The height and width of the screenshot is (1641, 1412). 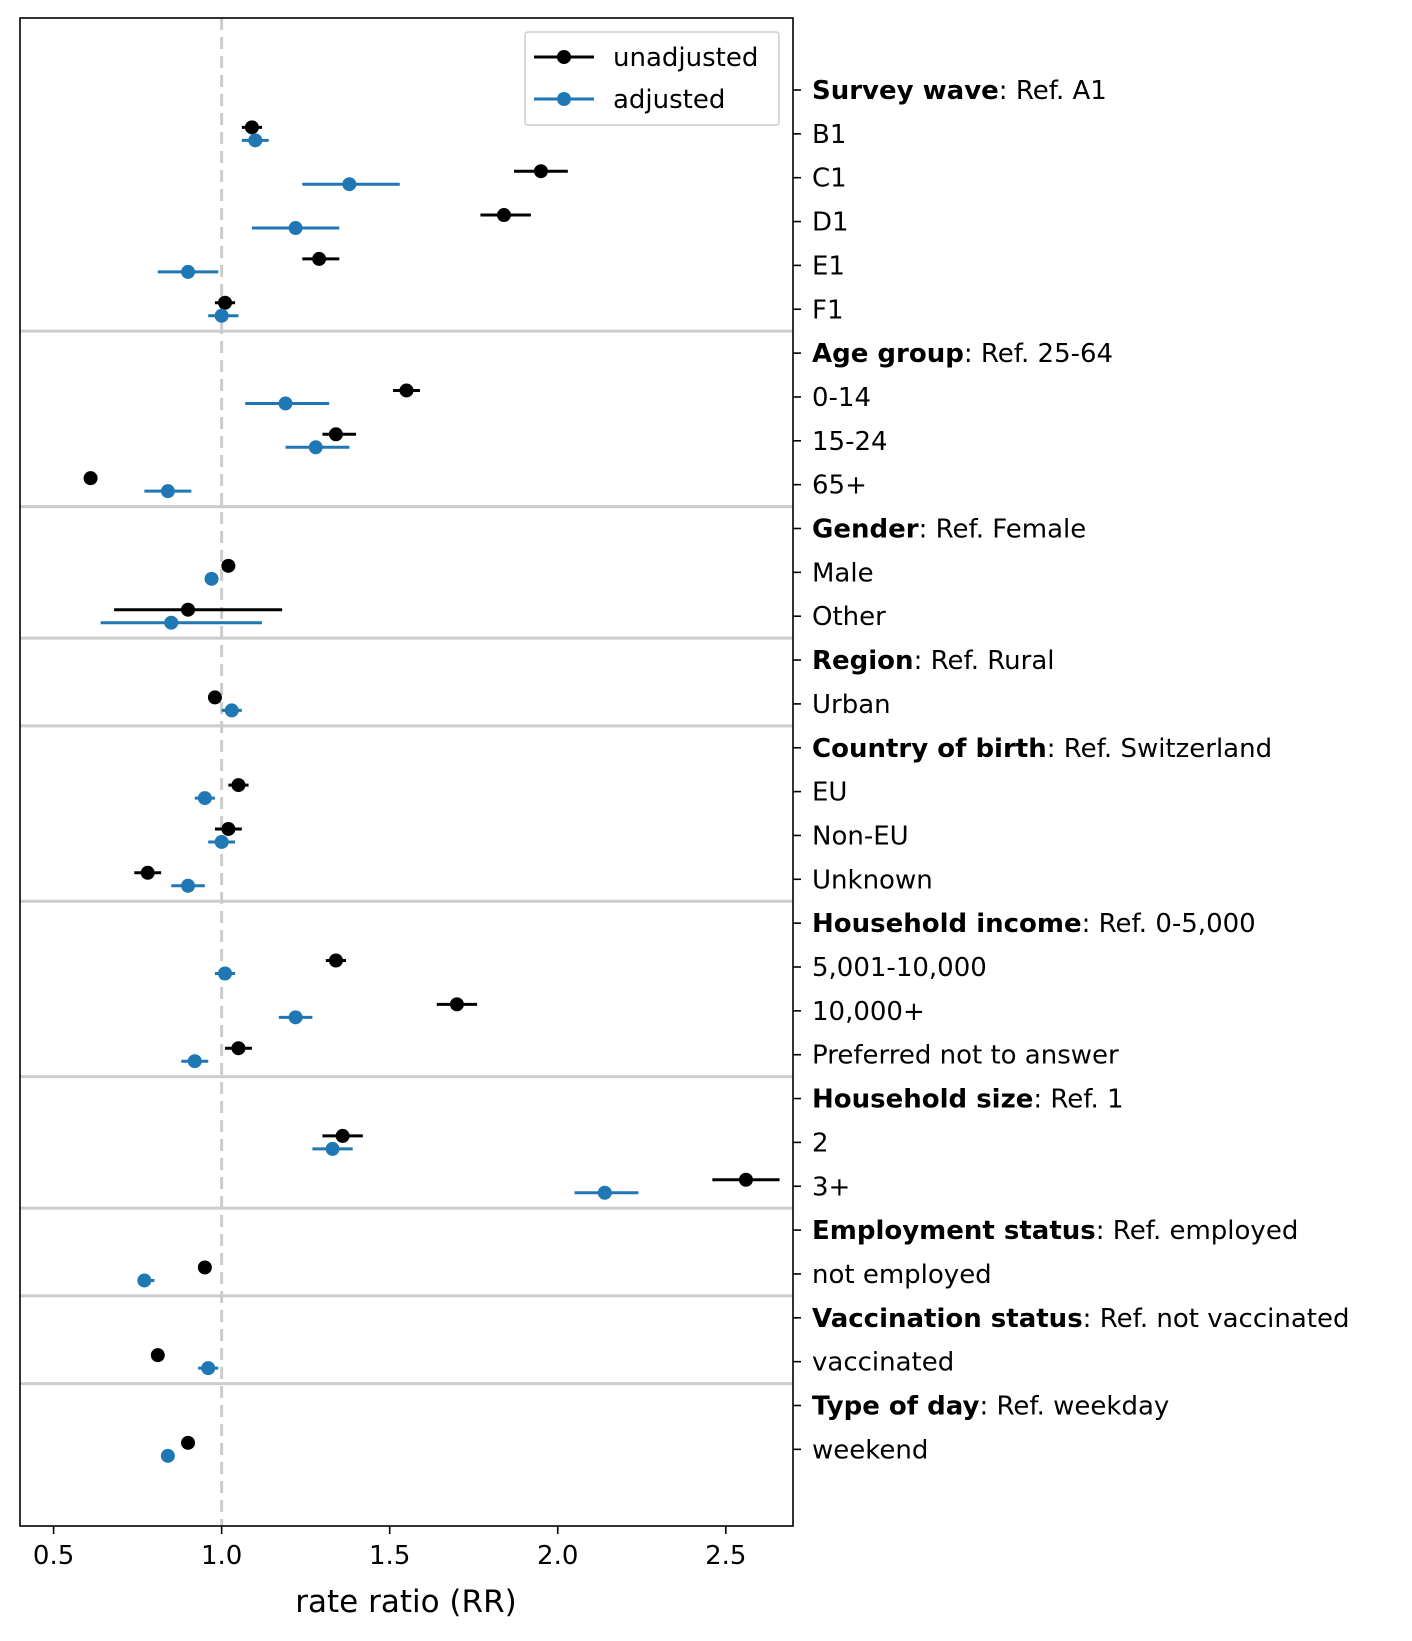 I want to click on category-label: EU, so click(x=829, y=793).